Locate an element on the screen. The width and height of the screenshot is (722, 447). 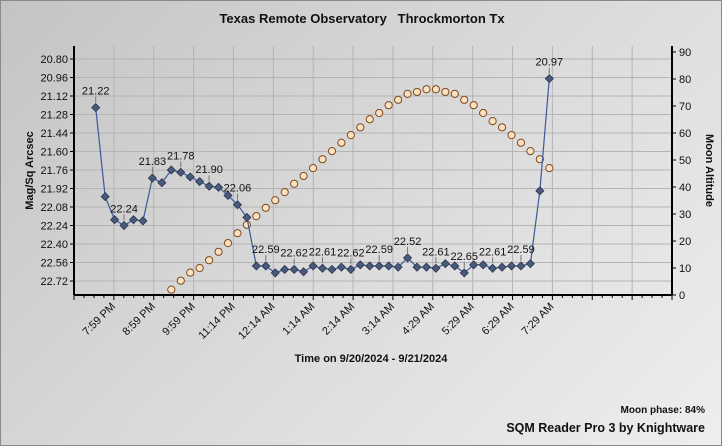
x-tick-label: 3:14 AM is located at coordinates (378, 319).